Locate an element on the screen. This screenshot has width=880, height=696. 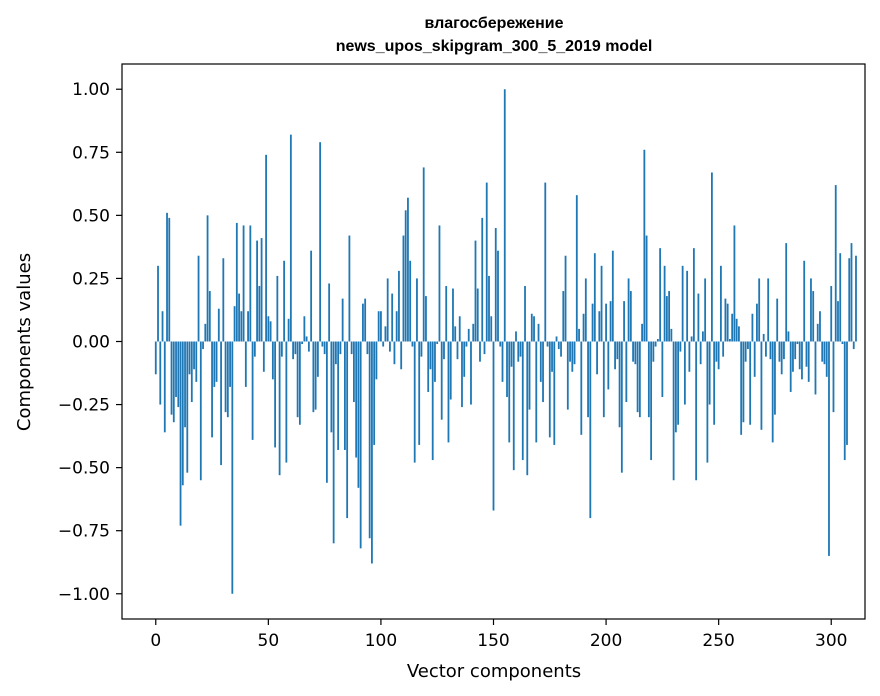
x-tick-label: 50 is located at coordinates (269, 641).